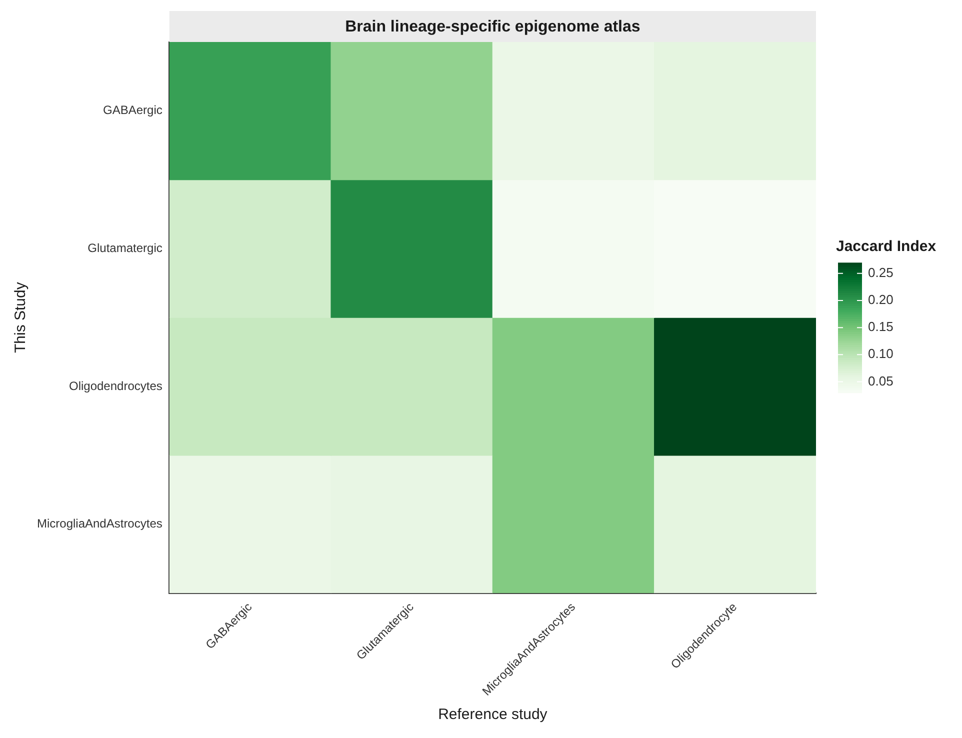 This screenshot has width=962, height=738. Describe the element at coordinates (881, 272) in the screenshot. I see `color-bar-label: 0.25` at that location.